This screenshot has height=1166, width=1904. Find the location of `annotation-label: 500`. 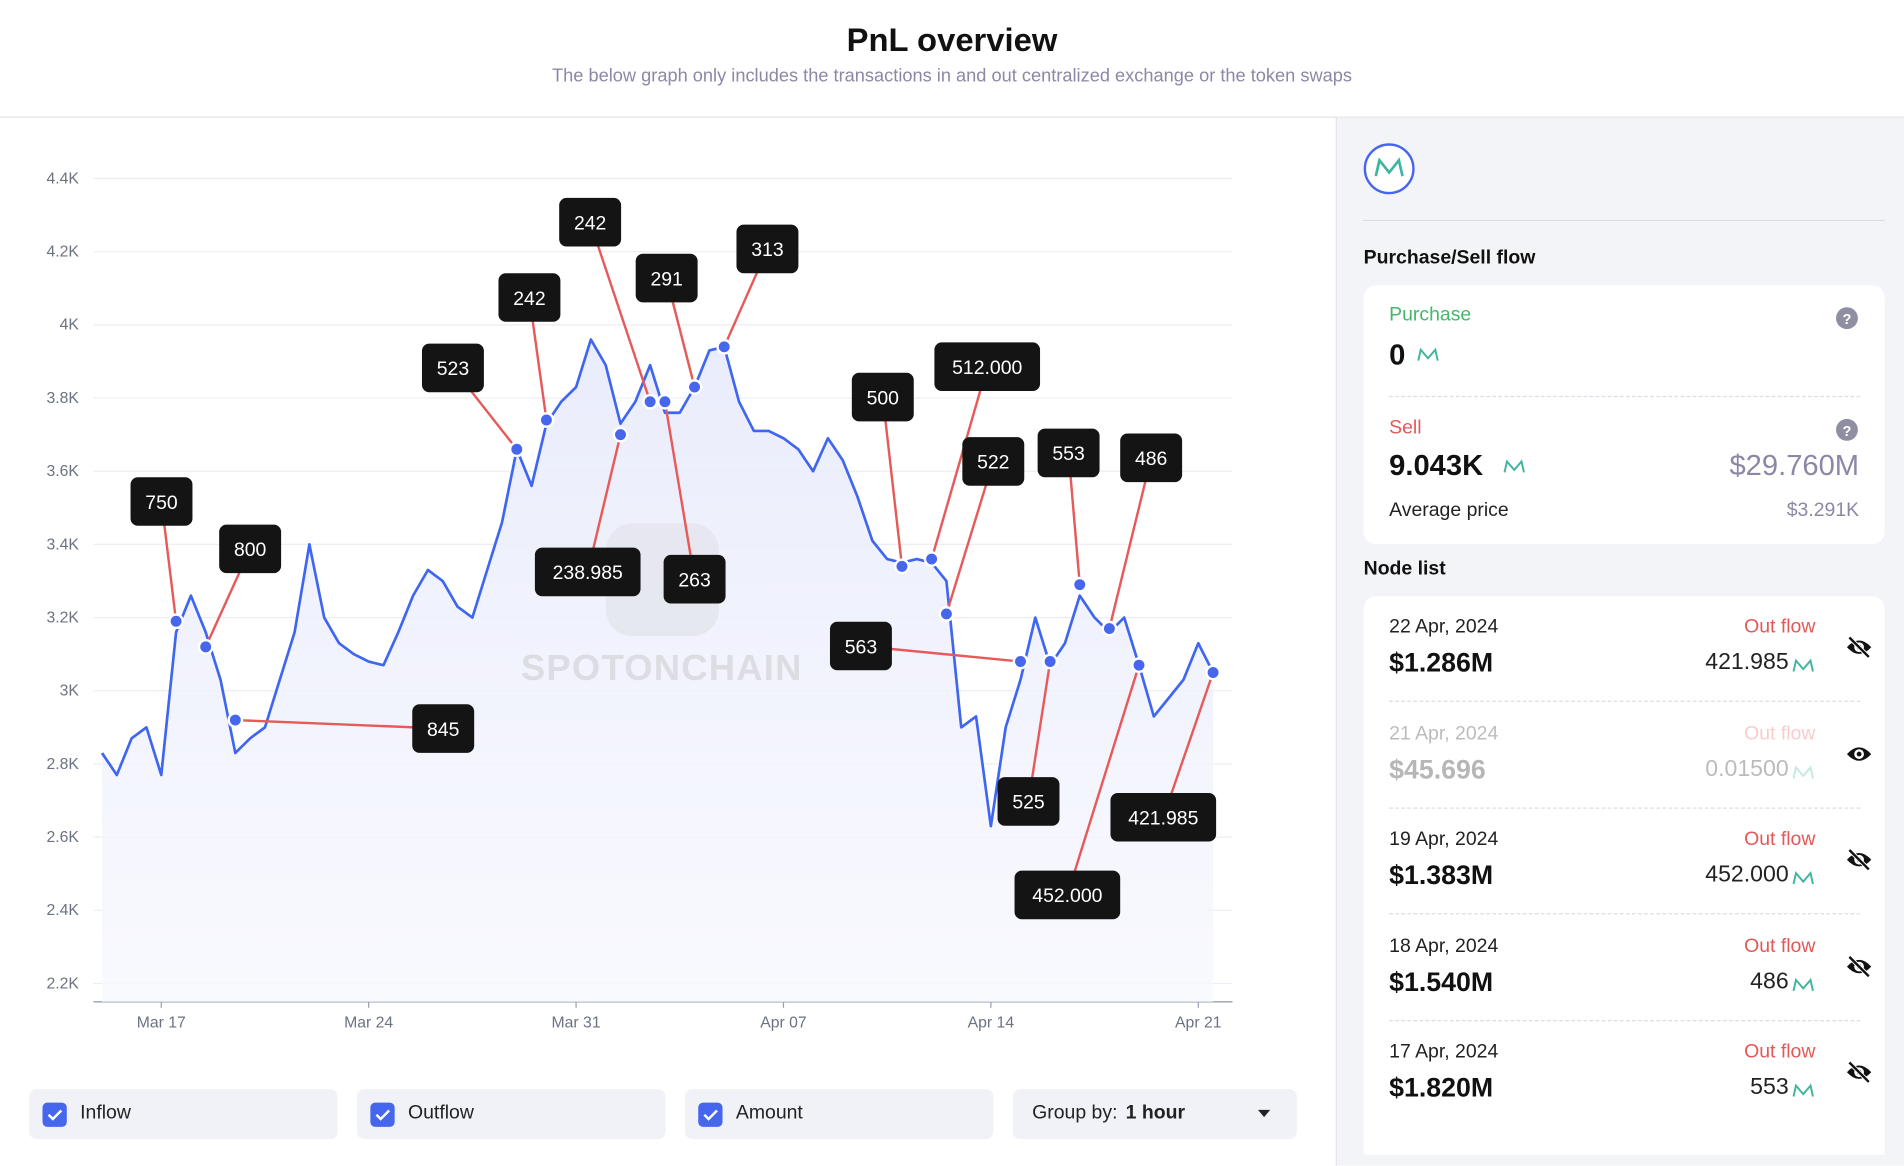

annotation-label: 500 is located at coordinates (883, 398).